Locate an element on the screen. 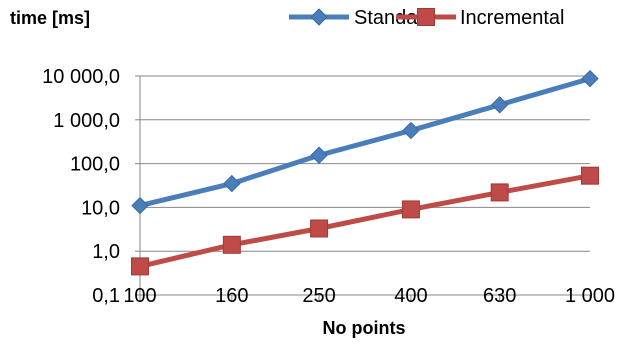  y-tick-label: 10,0 is located at coordinates (100, 208).